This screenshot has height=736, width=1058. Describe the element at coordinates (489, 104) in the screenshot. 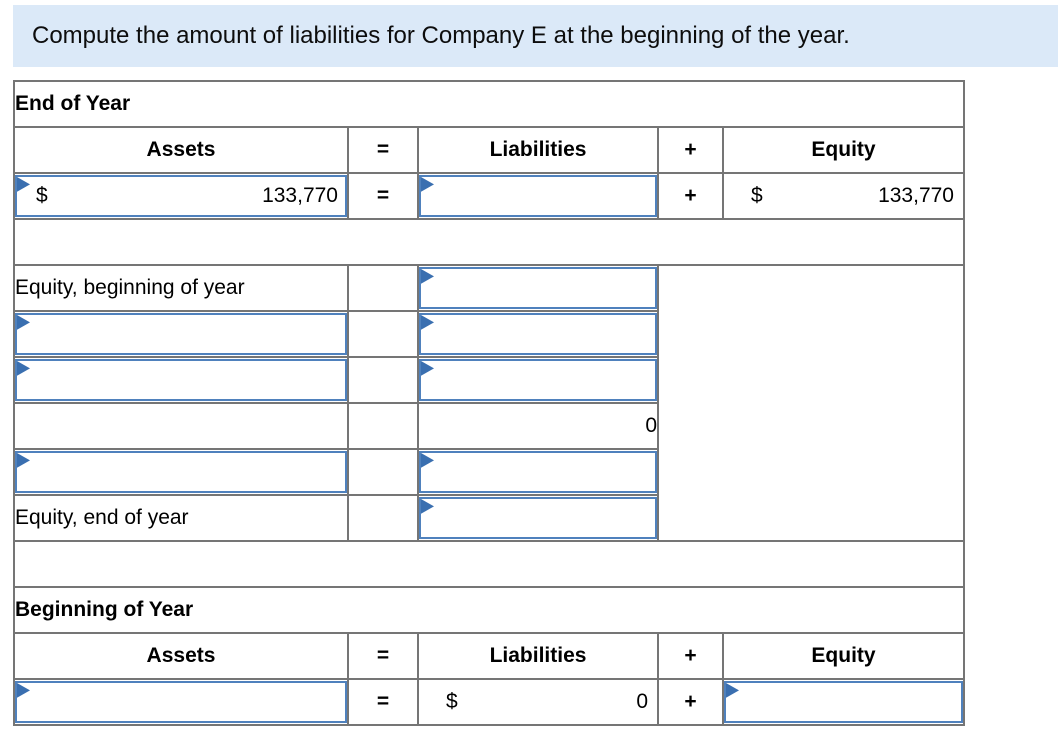

I see `section-title-end-of-year: End of Year` at that location.